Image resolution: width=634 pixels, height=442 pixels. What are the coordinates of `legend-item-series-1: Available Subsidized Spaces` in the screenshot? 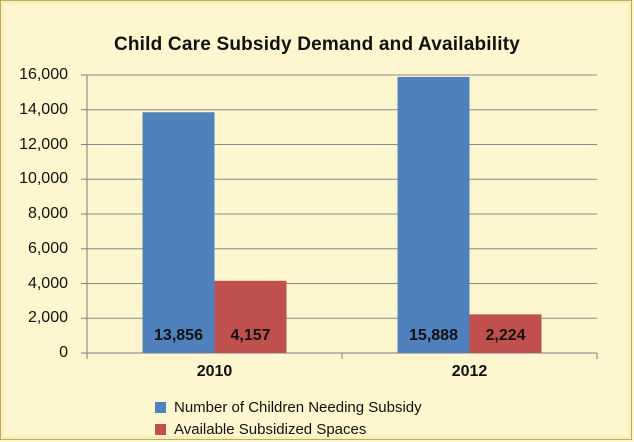 It's located at (288, 429).